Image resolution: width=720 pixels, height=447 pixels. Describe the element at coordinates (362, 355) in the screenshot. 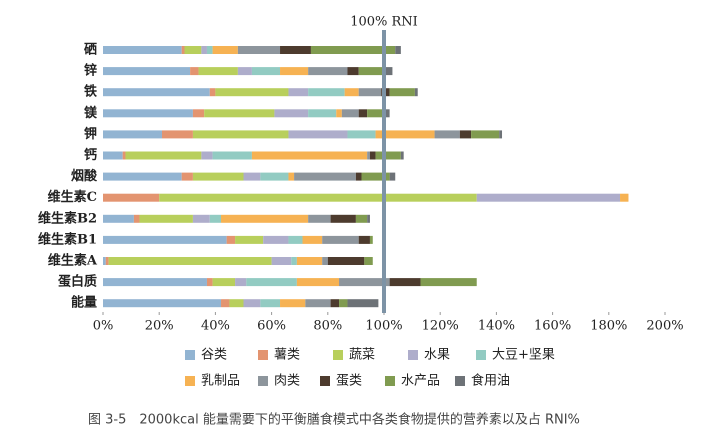

I see `legend-label: 蔬菜` at that location.